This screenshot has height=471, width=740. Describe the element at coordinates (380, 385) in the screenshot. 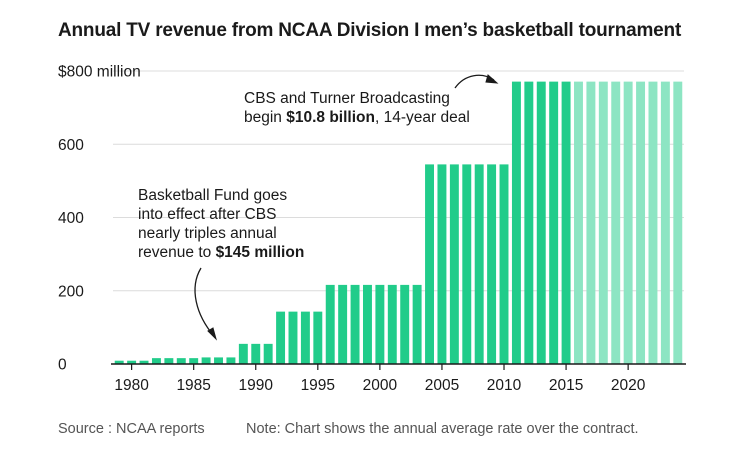

I see `x-tick-label: 2000` at that location.